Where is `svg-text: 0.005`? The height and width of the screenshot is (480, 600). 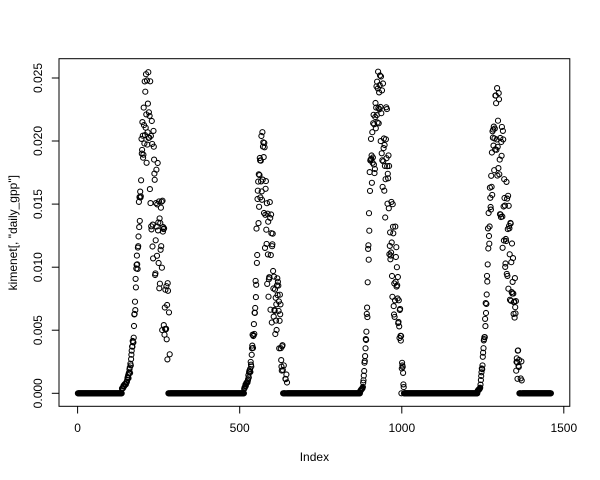
svg-text: 0.005 is located at coordinates (38, 330).